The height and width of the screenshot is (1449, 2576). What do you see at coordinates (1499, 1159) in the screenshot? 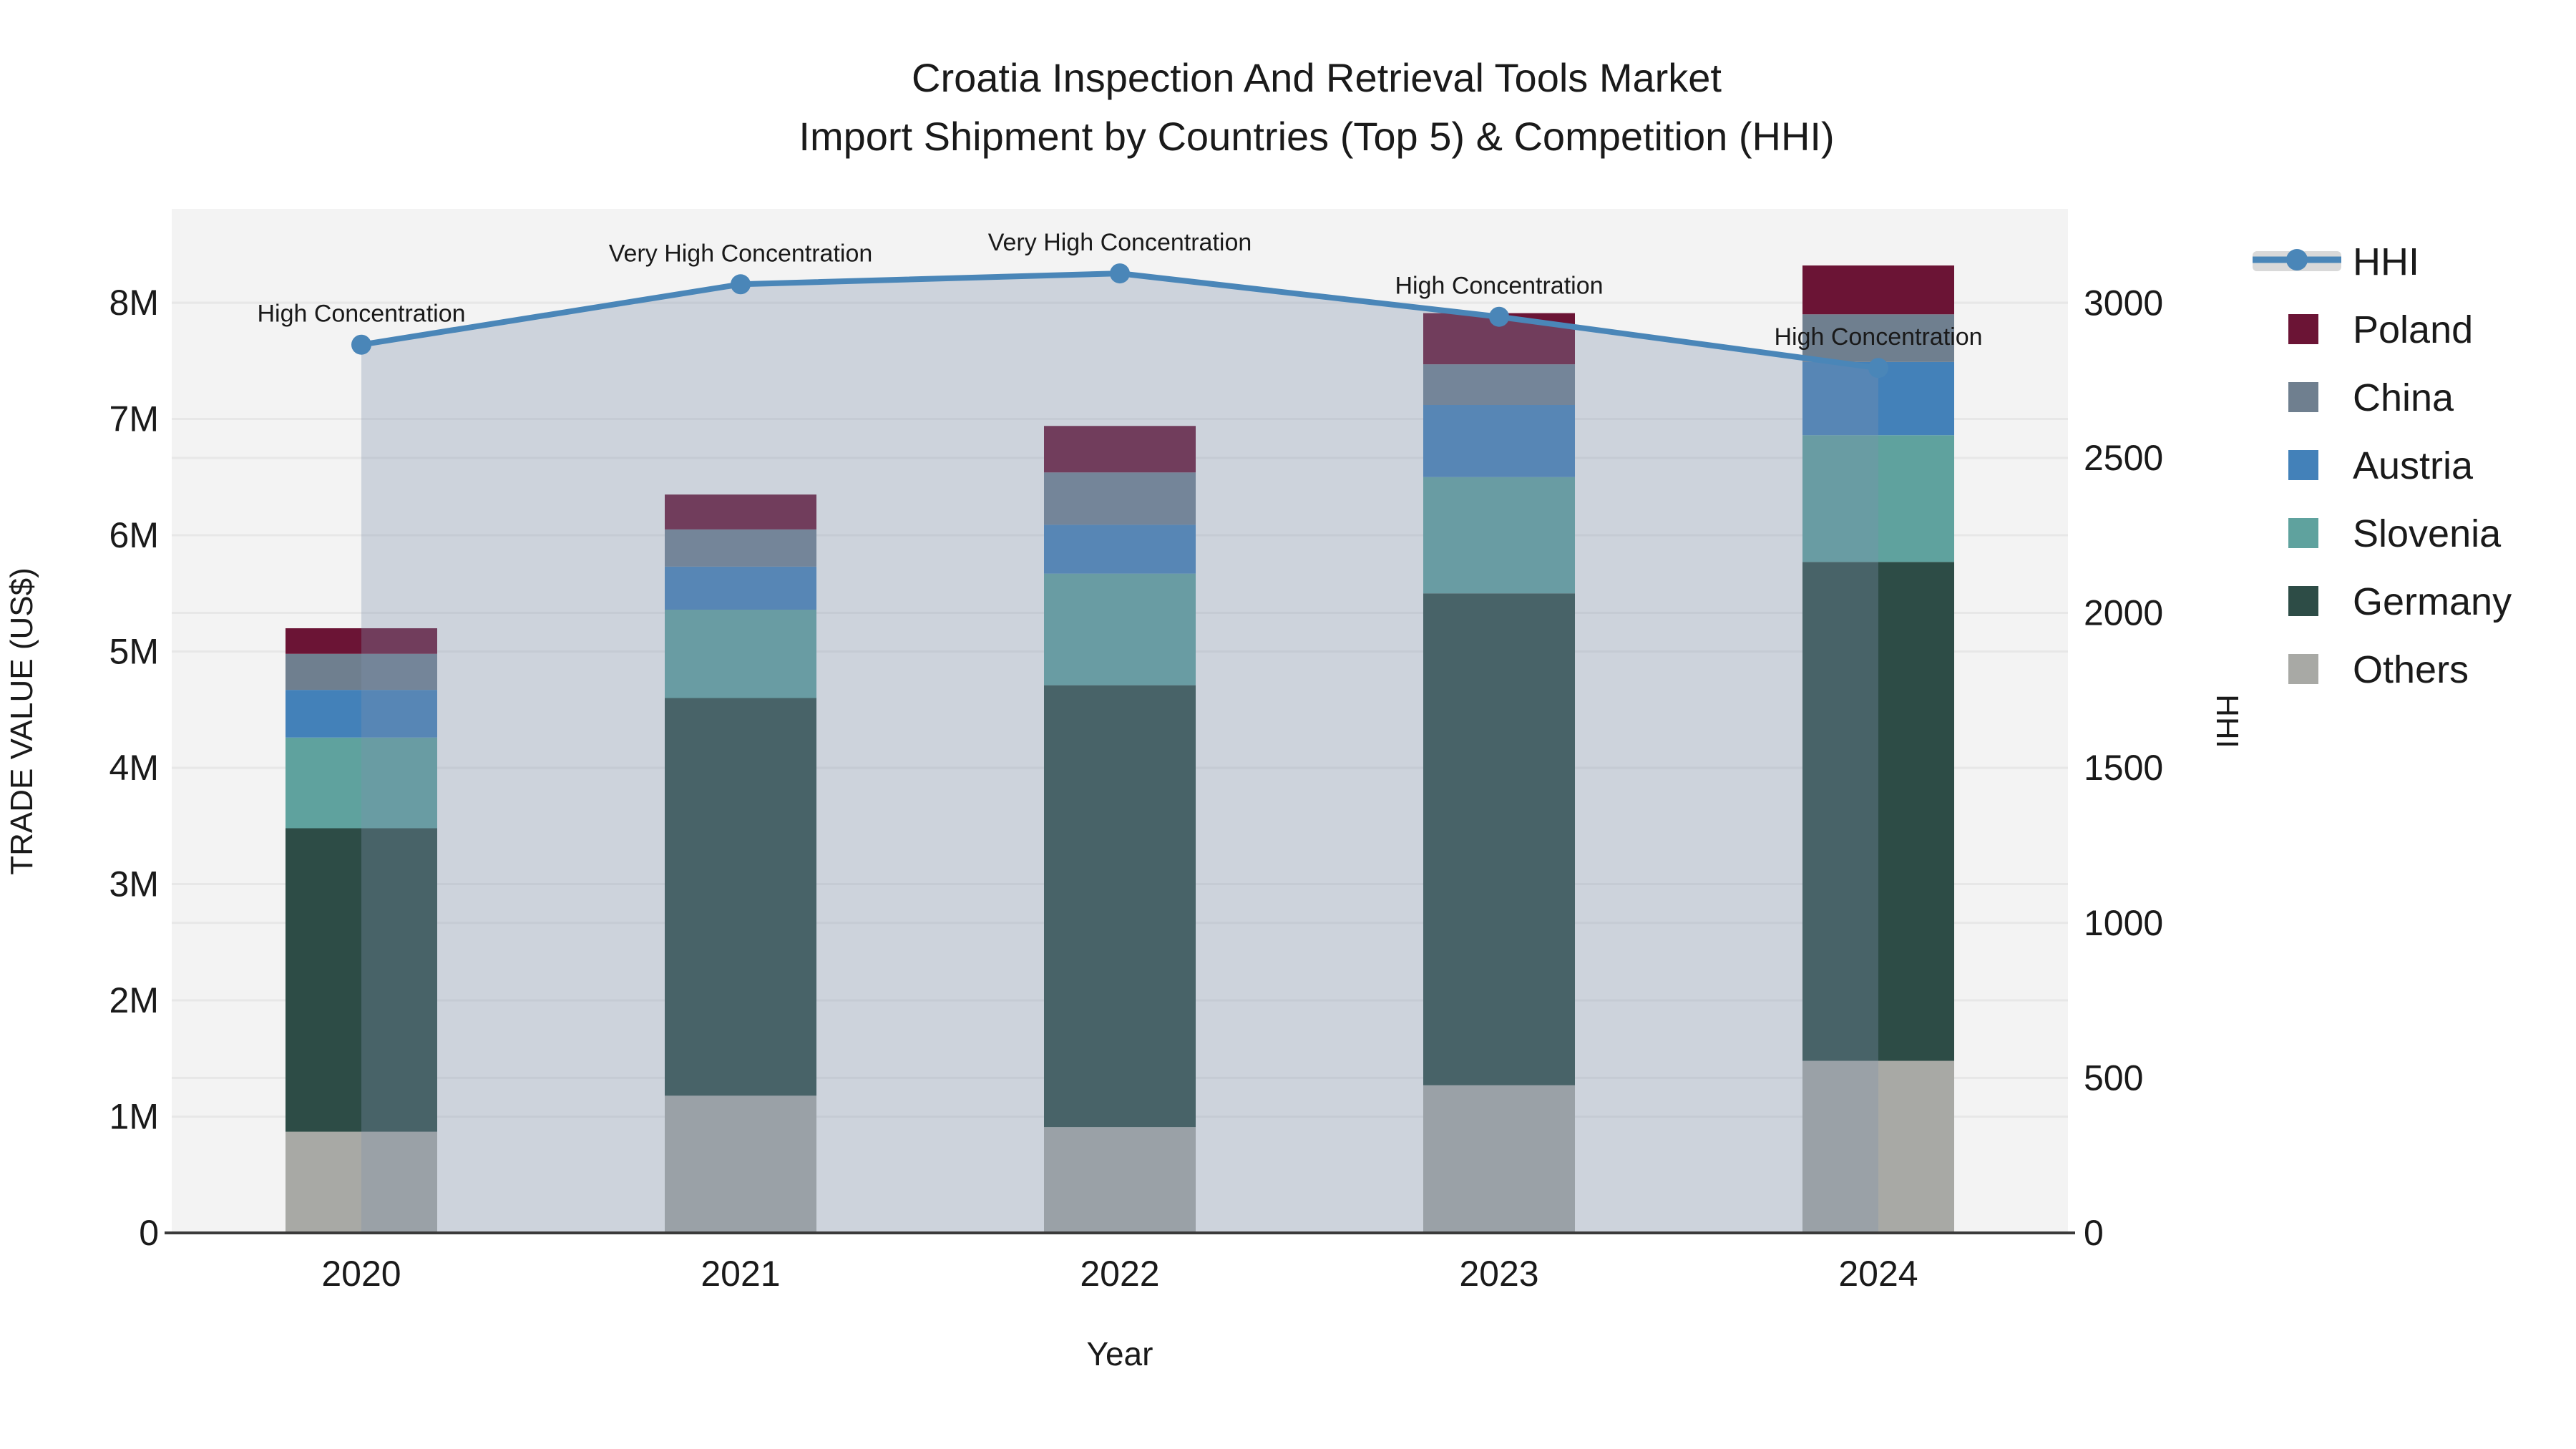
I see `bar-segment-others-2023` at bounding box center [1499, 1159].